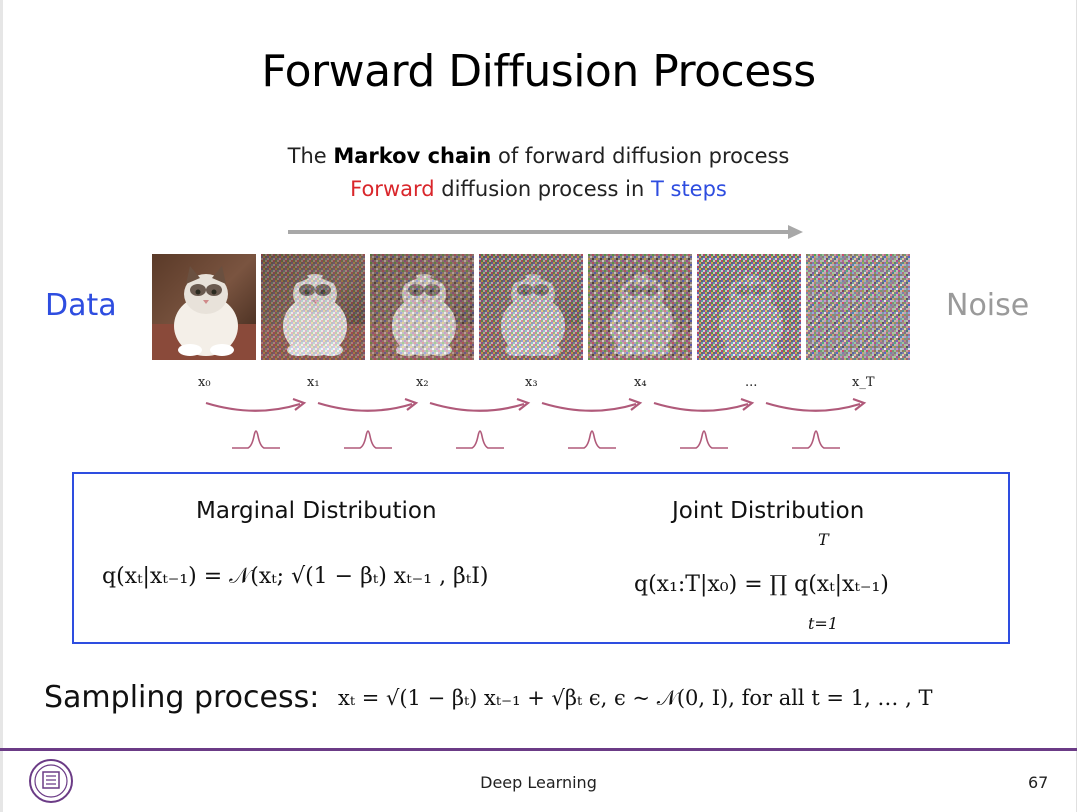 The height and width of the screenshot is (812, 1077). I want to click on label-xT: x_T, so click(863, 382).